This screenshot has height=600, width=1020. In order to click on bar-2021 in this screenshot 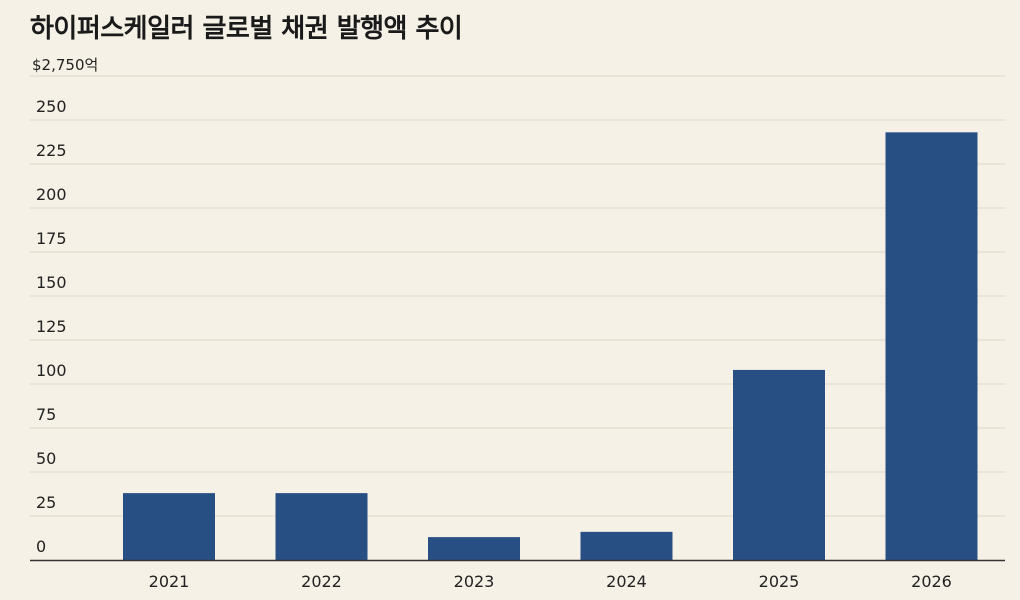, I will do `click(169, 526)`.